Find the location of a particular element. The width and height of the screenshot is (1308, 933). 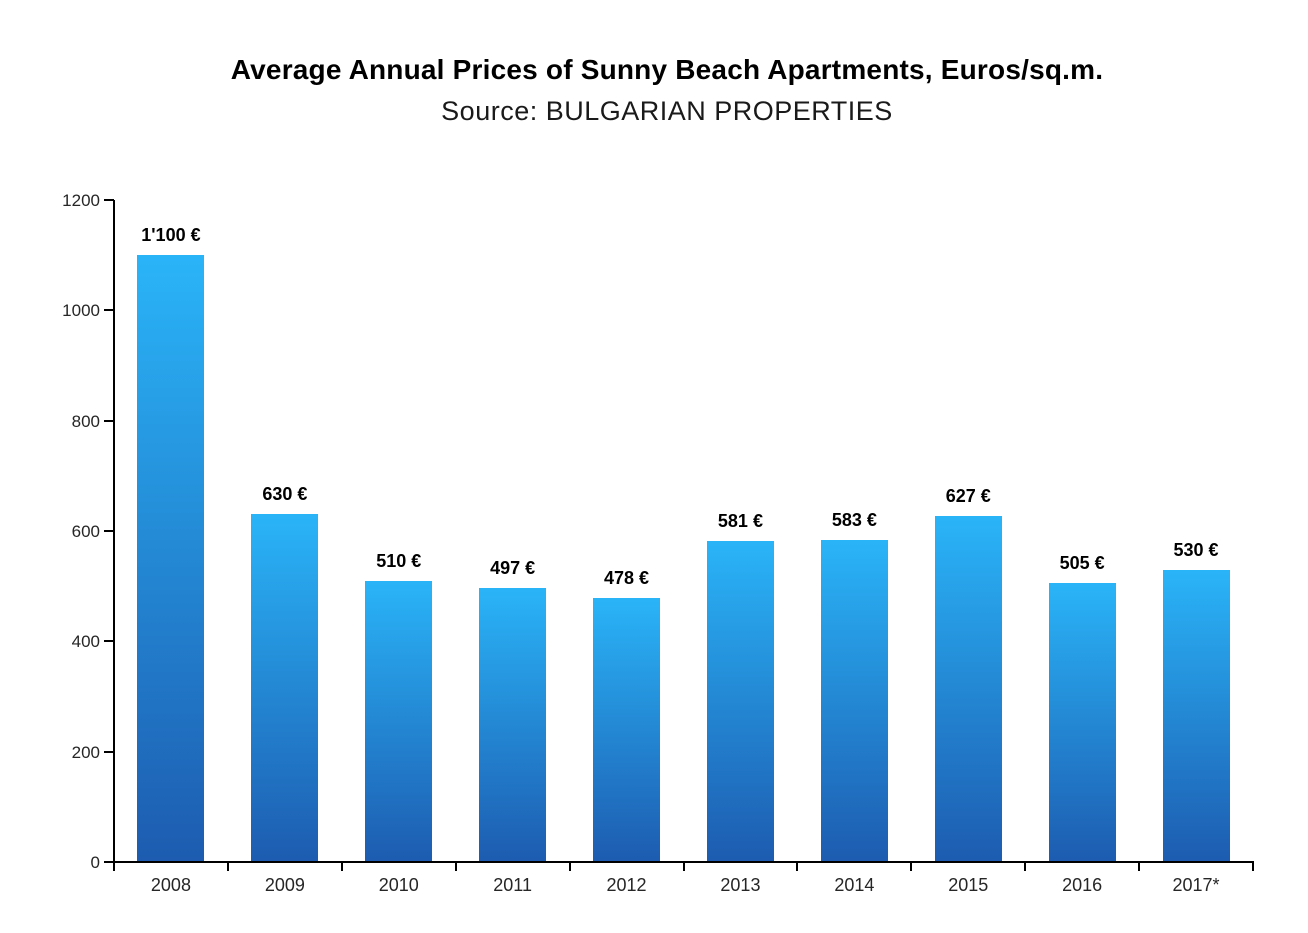

x-tick-label: 2015 is located at coordinates (968, 885).